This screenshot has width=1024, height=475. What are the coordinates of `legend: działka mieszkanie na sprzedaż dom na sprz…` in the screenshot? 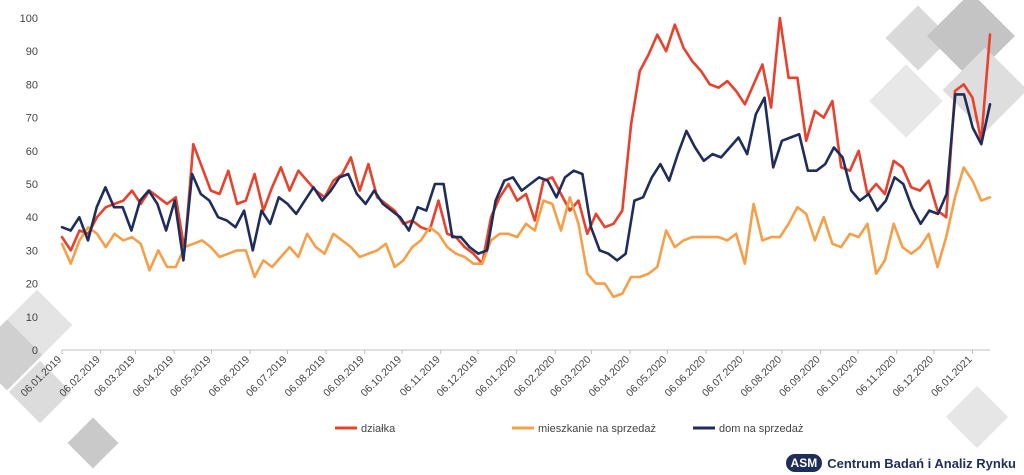 It's located at (569, 429).